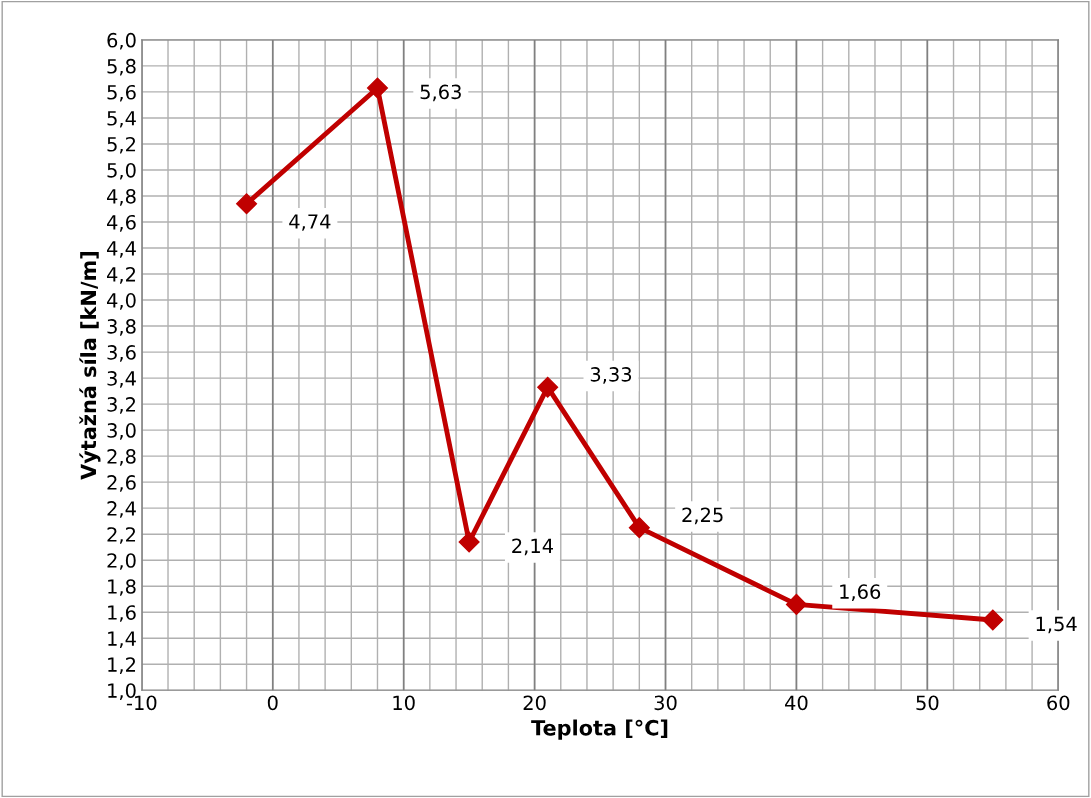 Image resolution: width=1091 pixels, height=798 pixels. Describe the element at coordinates (1058, 703) in the screenshot. I see `x-tick-label: 60` at that location.